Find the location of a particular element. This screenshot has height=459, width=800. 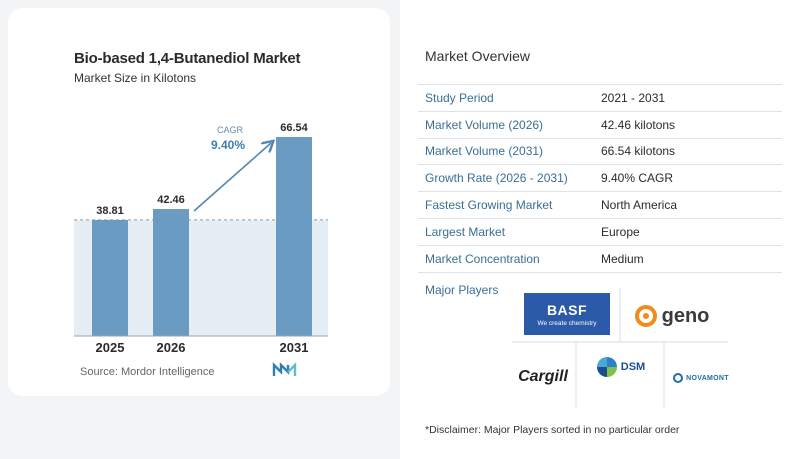

source-note: Source: Mordor Intelligence is located at coordinates (147, 372).